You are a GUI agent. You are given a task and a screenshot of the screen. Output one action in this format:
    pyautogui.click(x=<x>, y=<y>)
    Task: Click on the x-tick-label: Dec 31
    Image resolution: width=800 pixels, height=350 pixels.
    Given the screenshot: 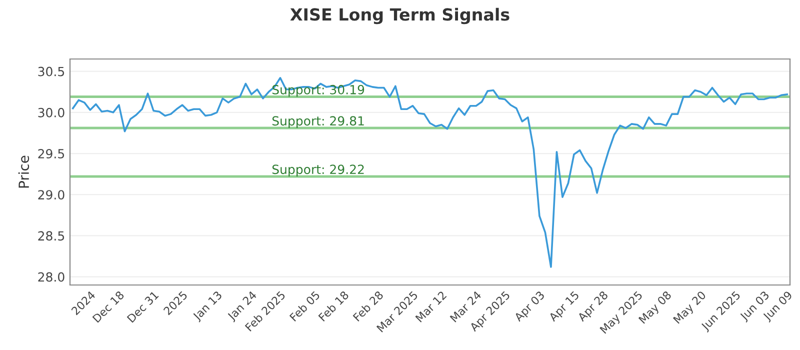 What is the action you would take?
    pyautogui.click(x=142, y=306)
    